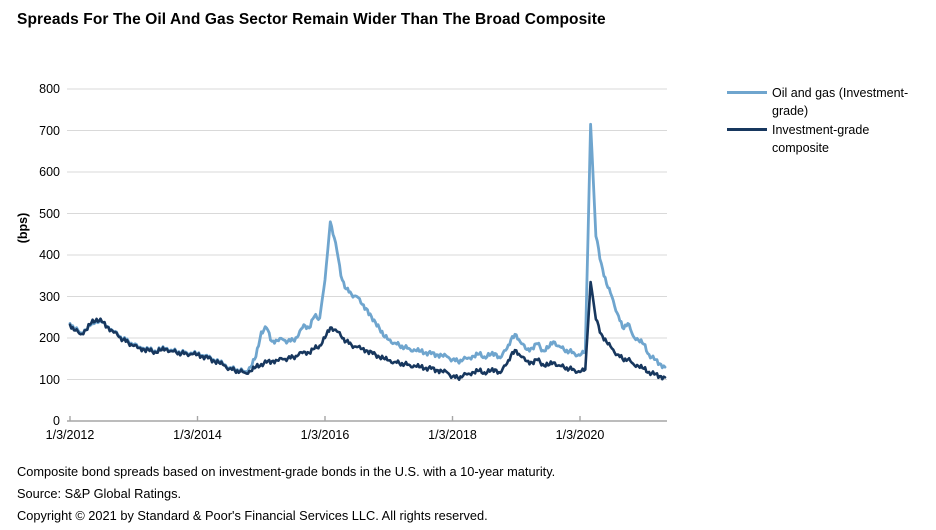 The height and width of the screenshot is (530, 936). I want to click on x-tick-label: 1/3/2020, so click(580, 435).